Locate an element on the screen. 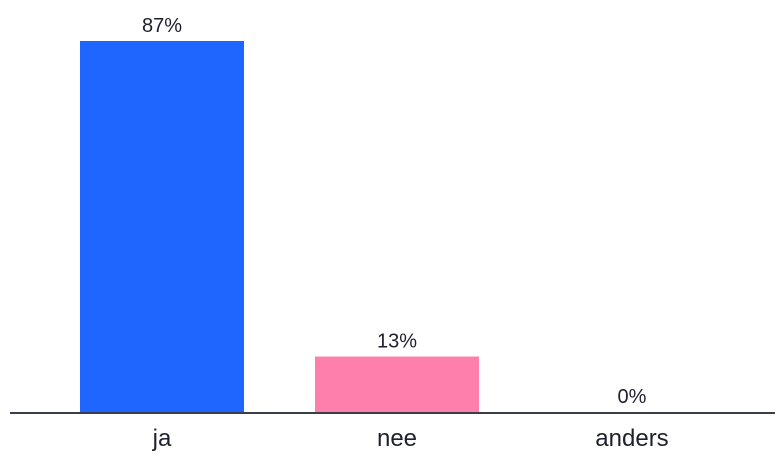 This screenshot has width=775, height=455. value-label-nee: 13% is located at coordinates (397, 342).